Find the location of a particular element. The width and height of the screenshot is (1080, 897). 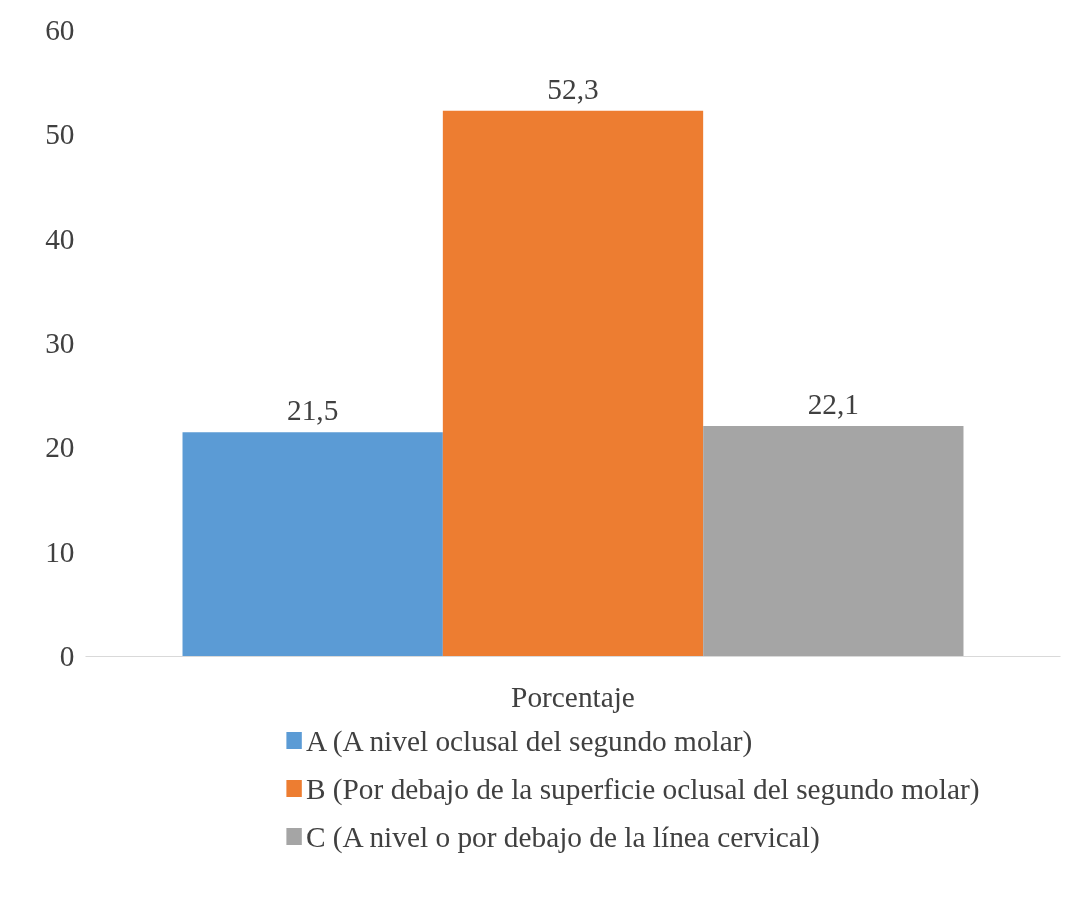

y-tick-label: 60 is located at coordinates (60, 30).